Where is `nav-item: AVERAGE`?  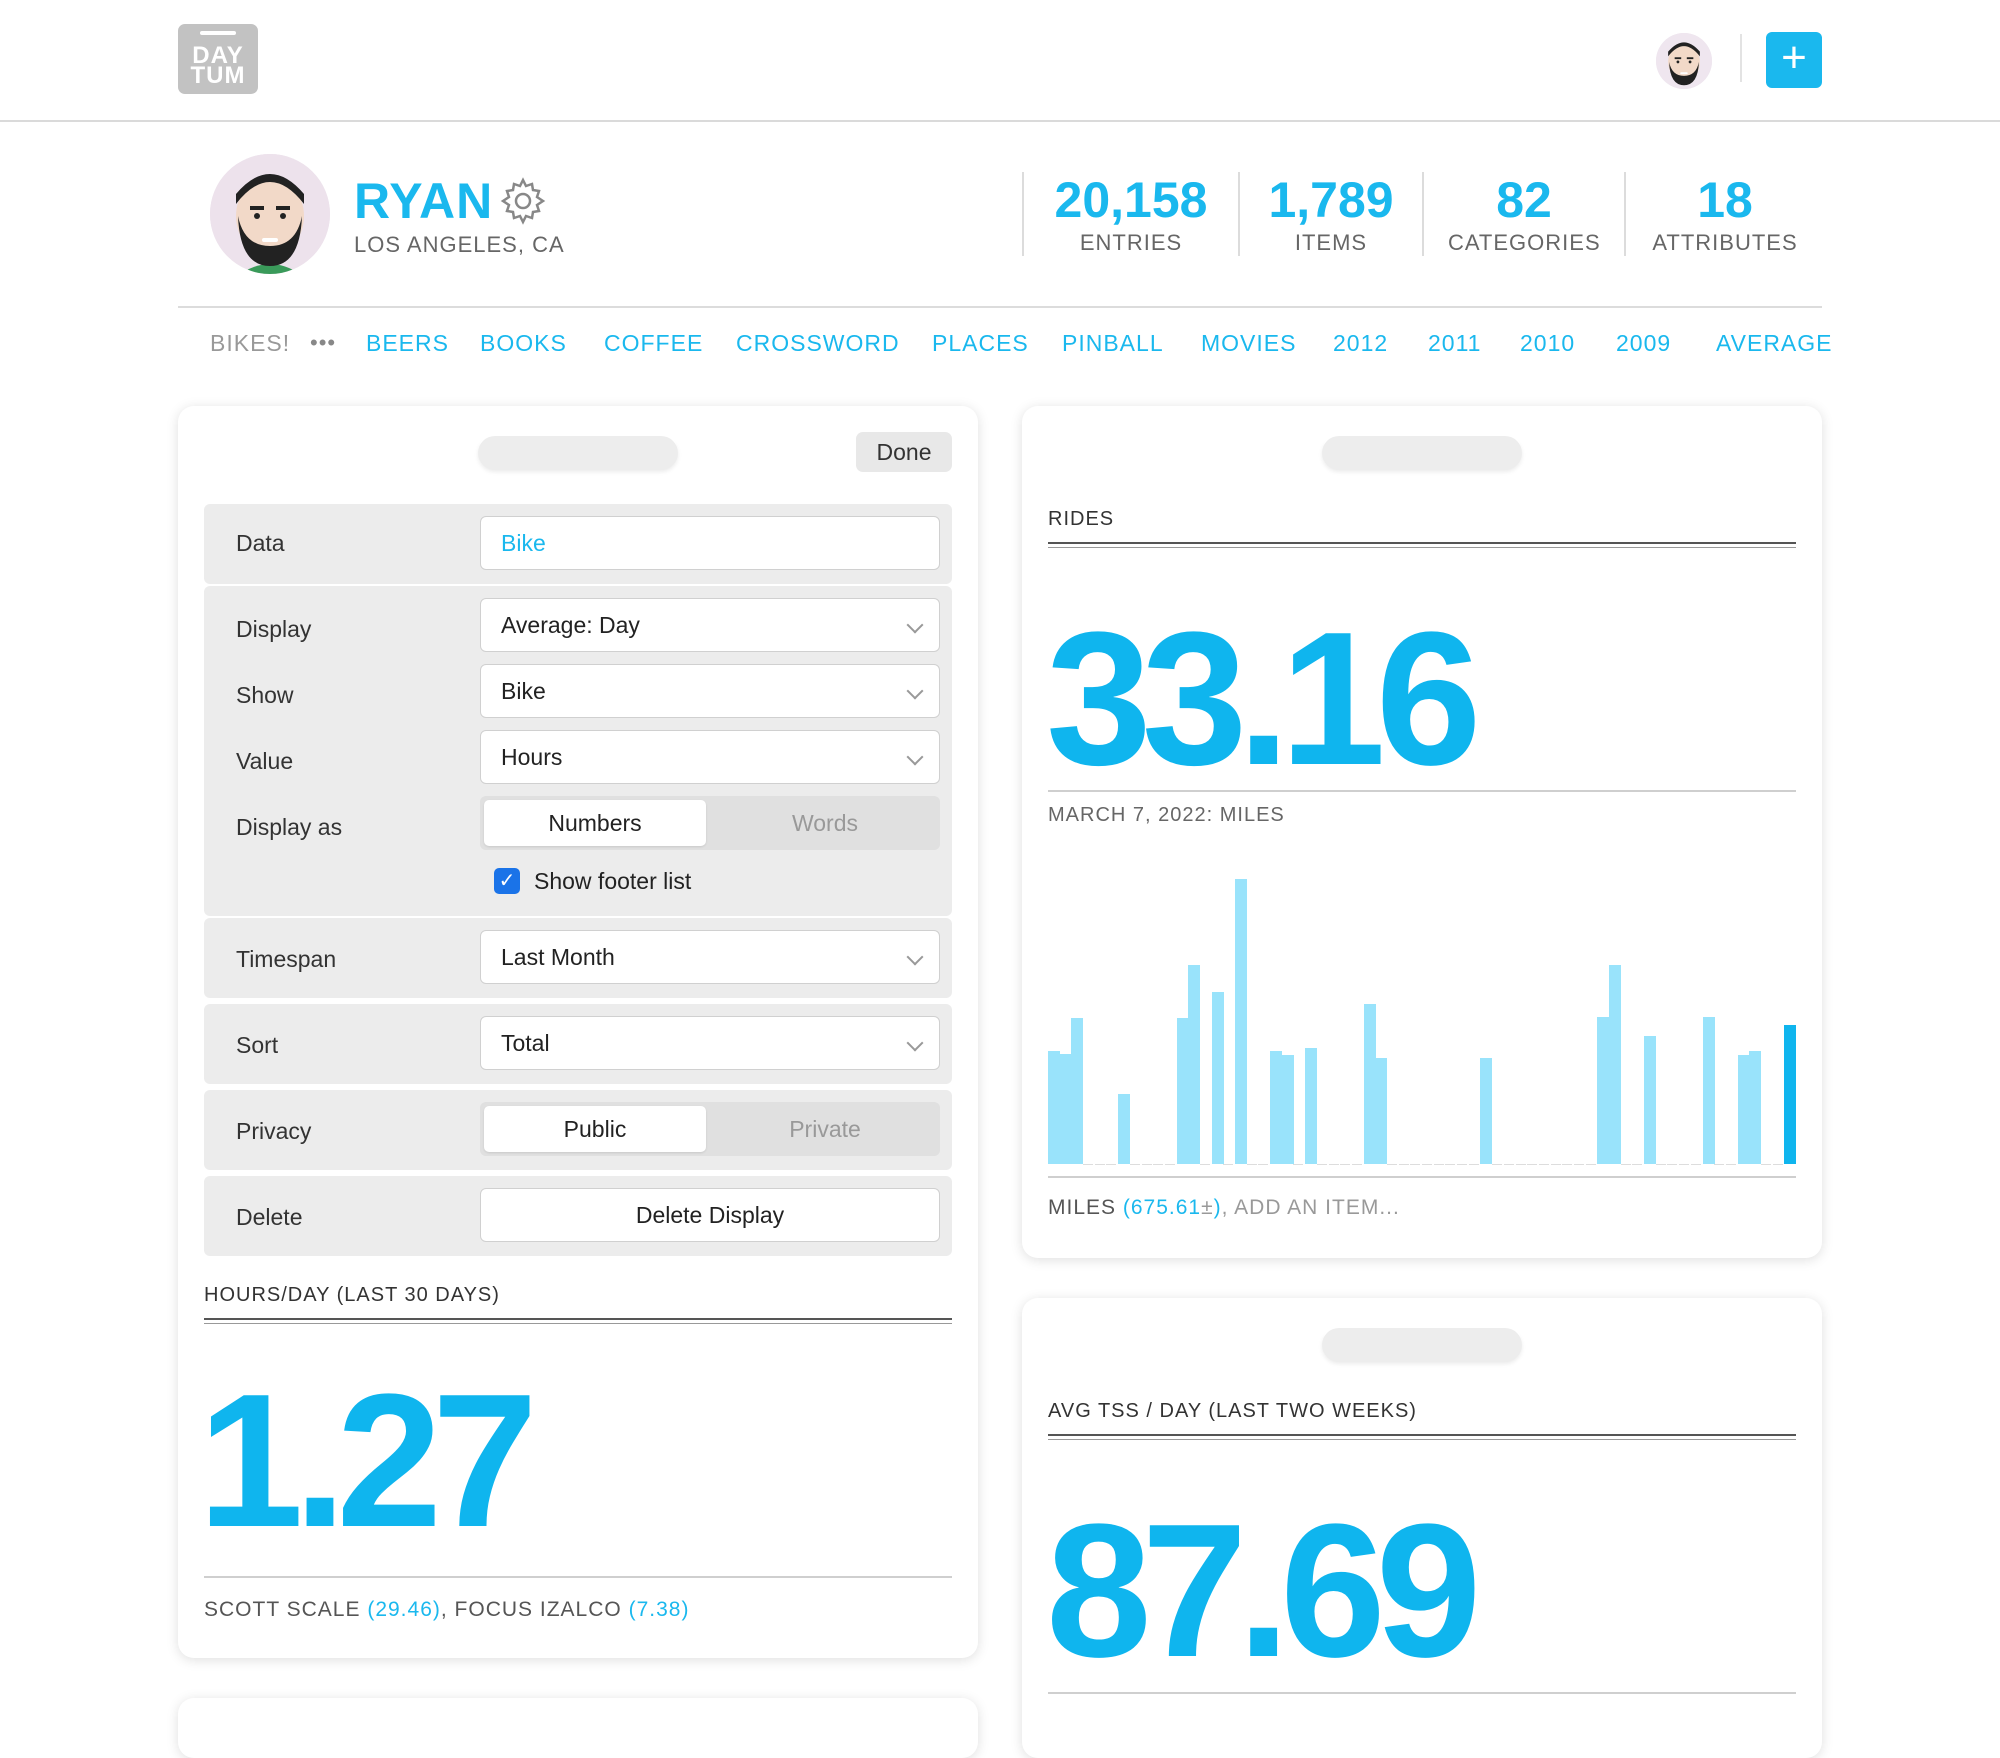
nav-item: AVERAGE is located at coordinates (1774, 343).